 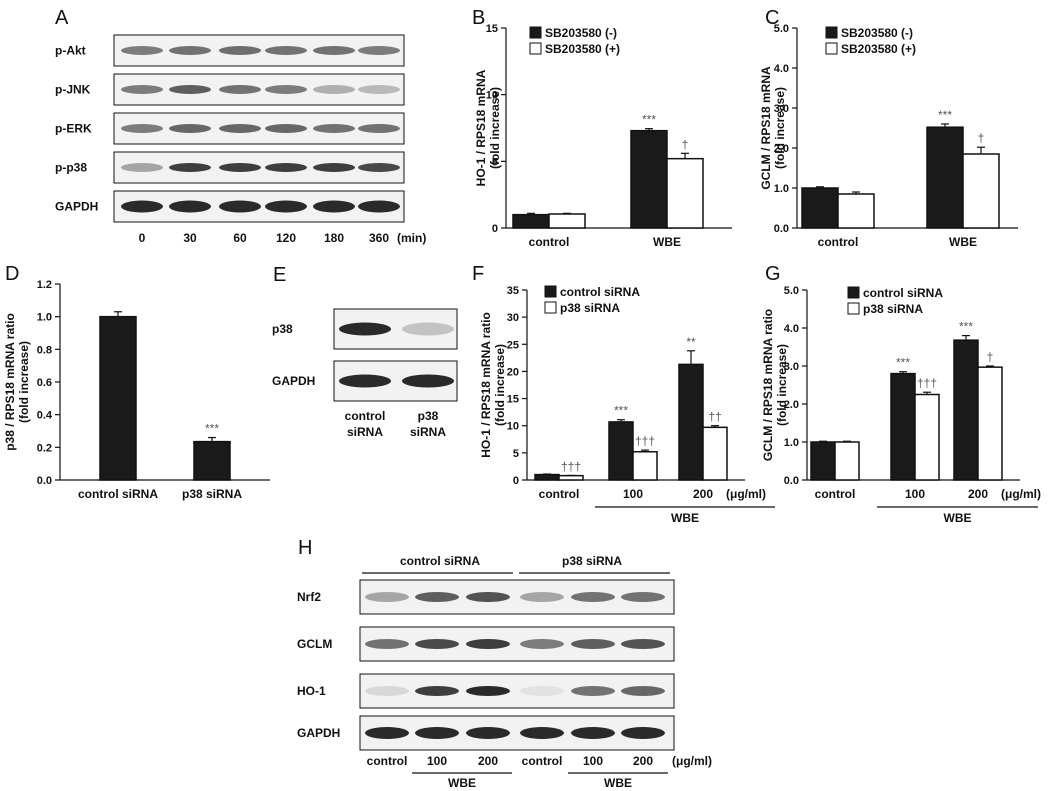 What do you see at coordinates (286, 238) in the screenshot?
I see `lane-label: 120` at bounding box center [286, 238].